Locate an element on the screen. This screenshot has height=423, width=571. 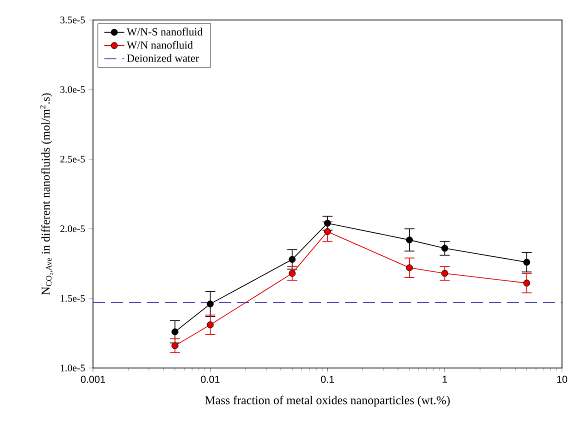
y-tick-label: 2.0e-5 is located at coordinates (72, 228).